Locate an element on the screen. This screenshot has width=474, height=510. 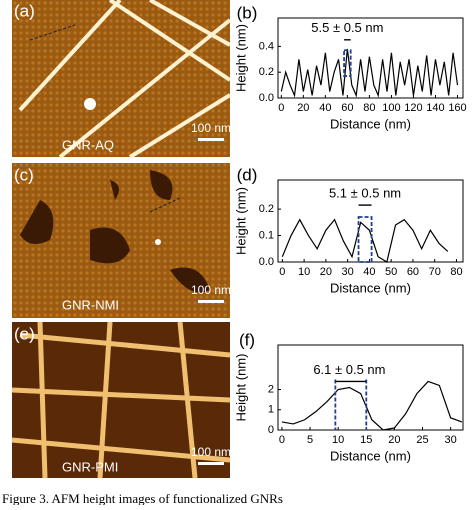
image-label: (e) is located at coordinates (24, 333).